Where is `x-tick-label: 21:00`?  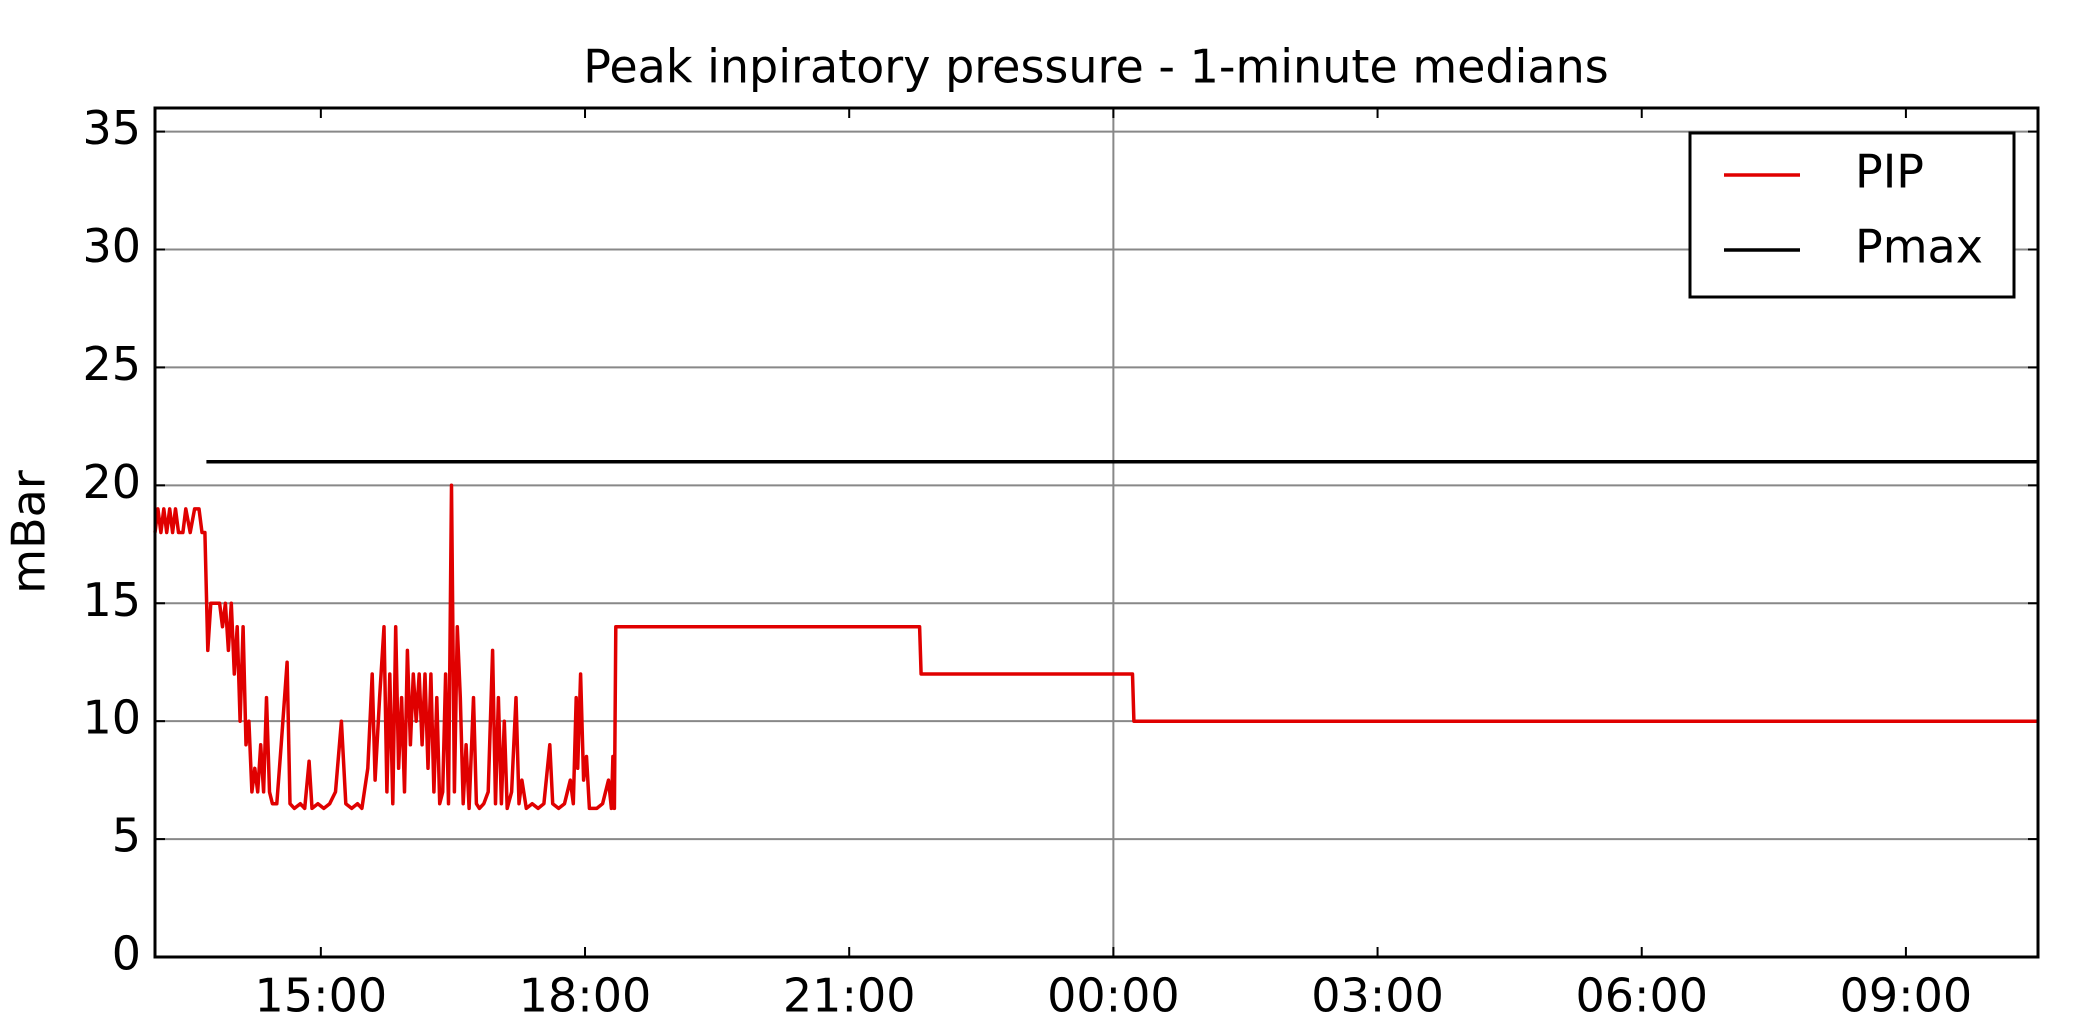
x-tick-label: 21:00 is located at coordinates (849, 991).